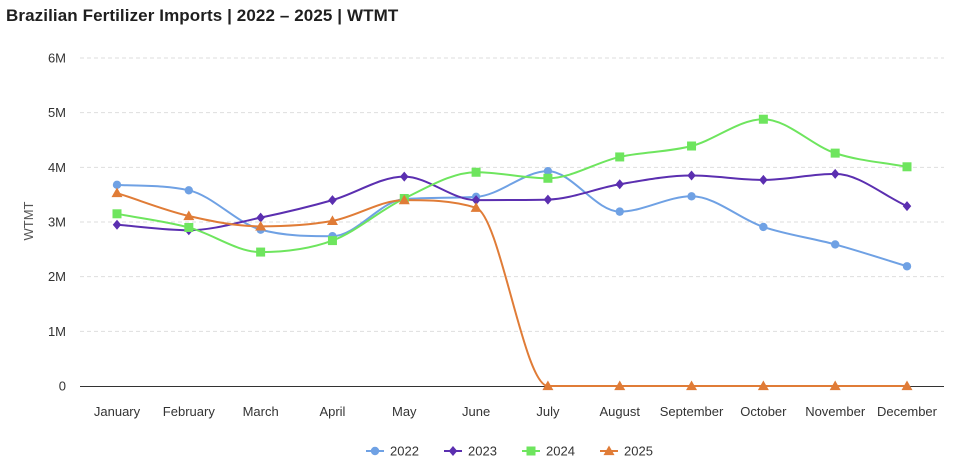  I want to click on x-tick-label: January, so click(117, 411).